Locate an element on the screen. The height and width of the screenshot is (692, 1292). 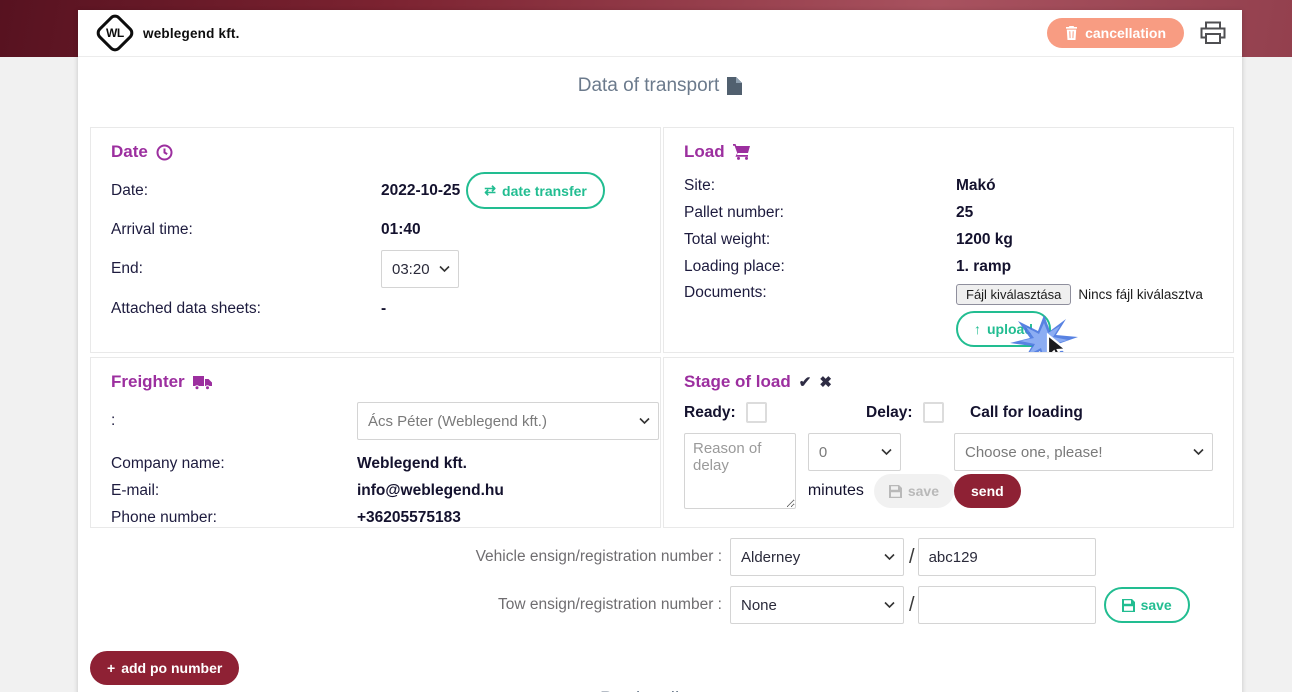
save-delay-label: save is located at coordinates (923, 491).